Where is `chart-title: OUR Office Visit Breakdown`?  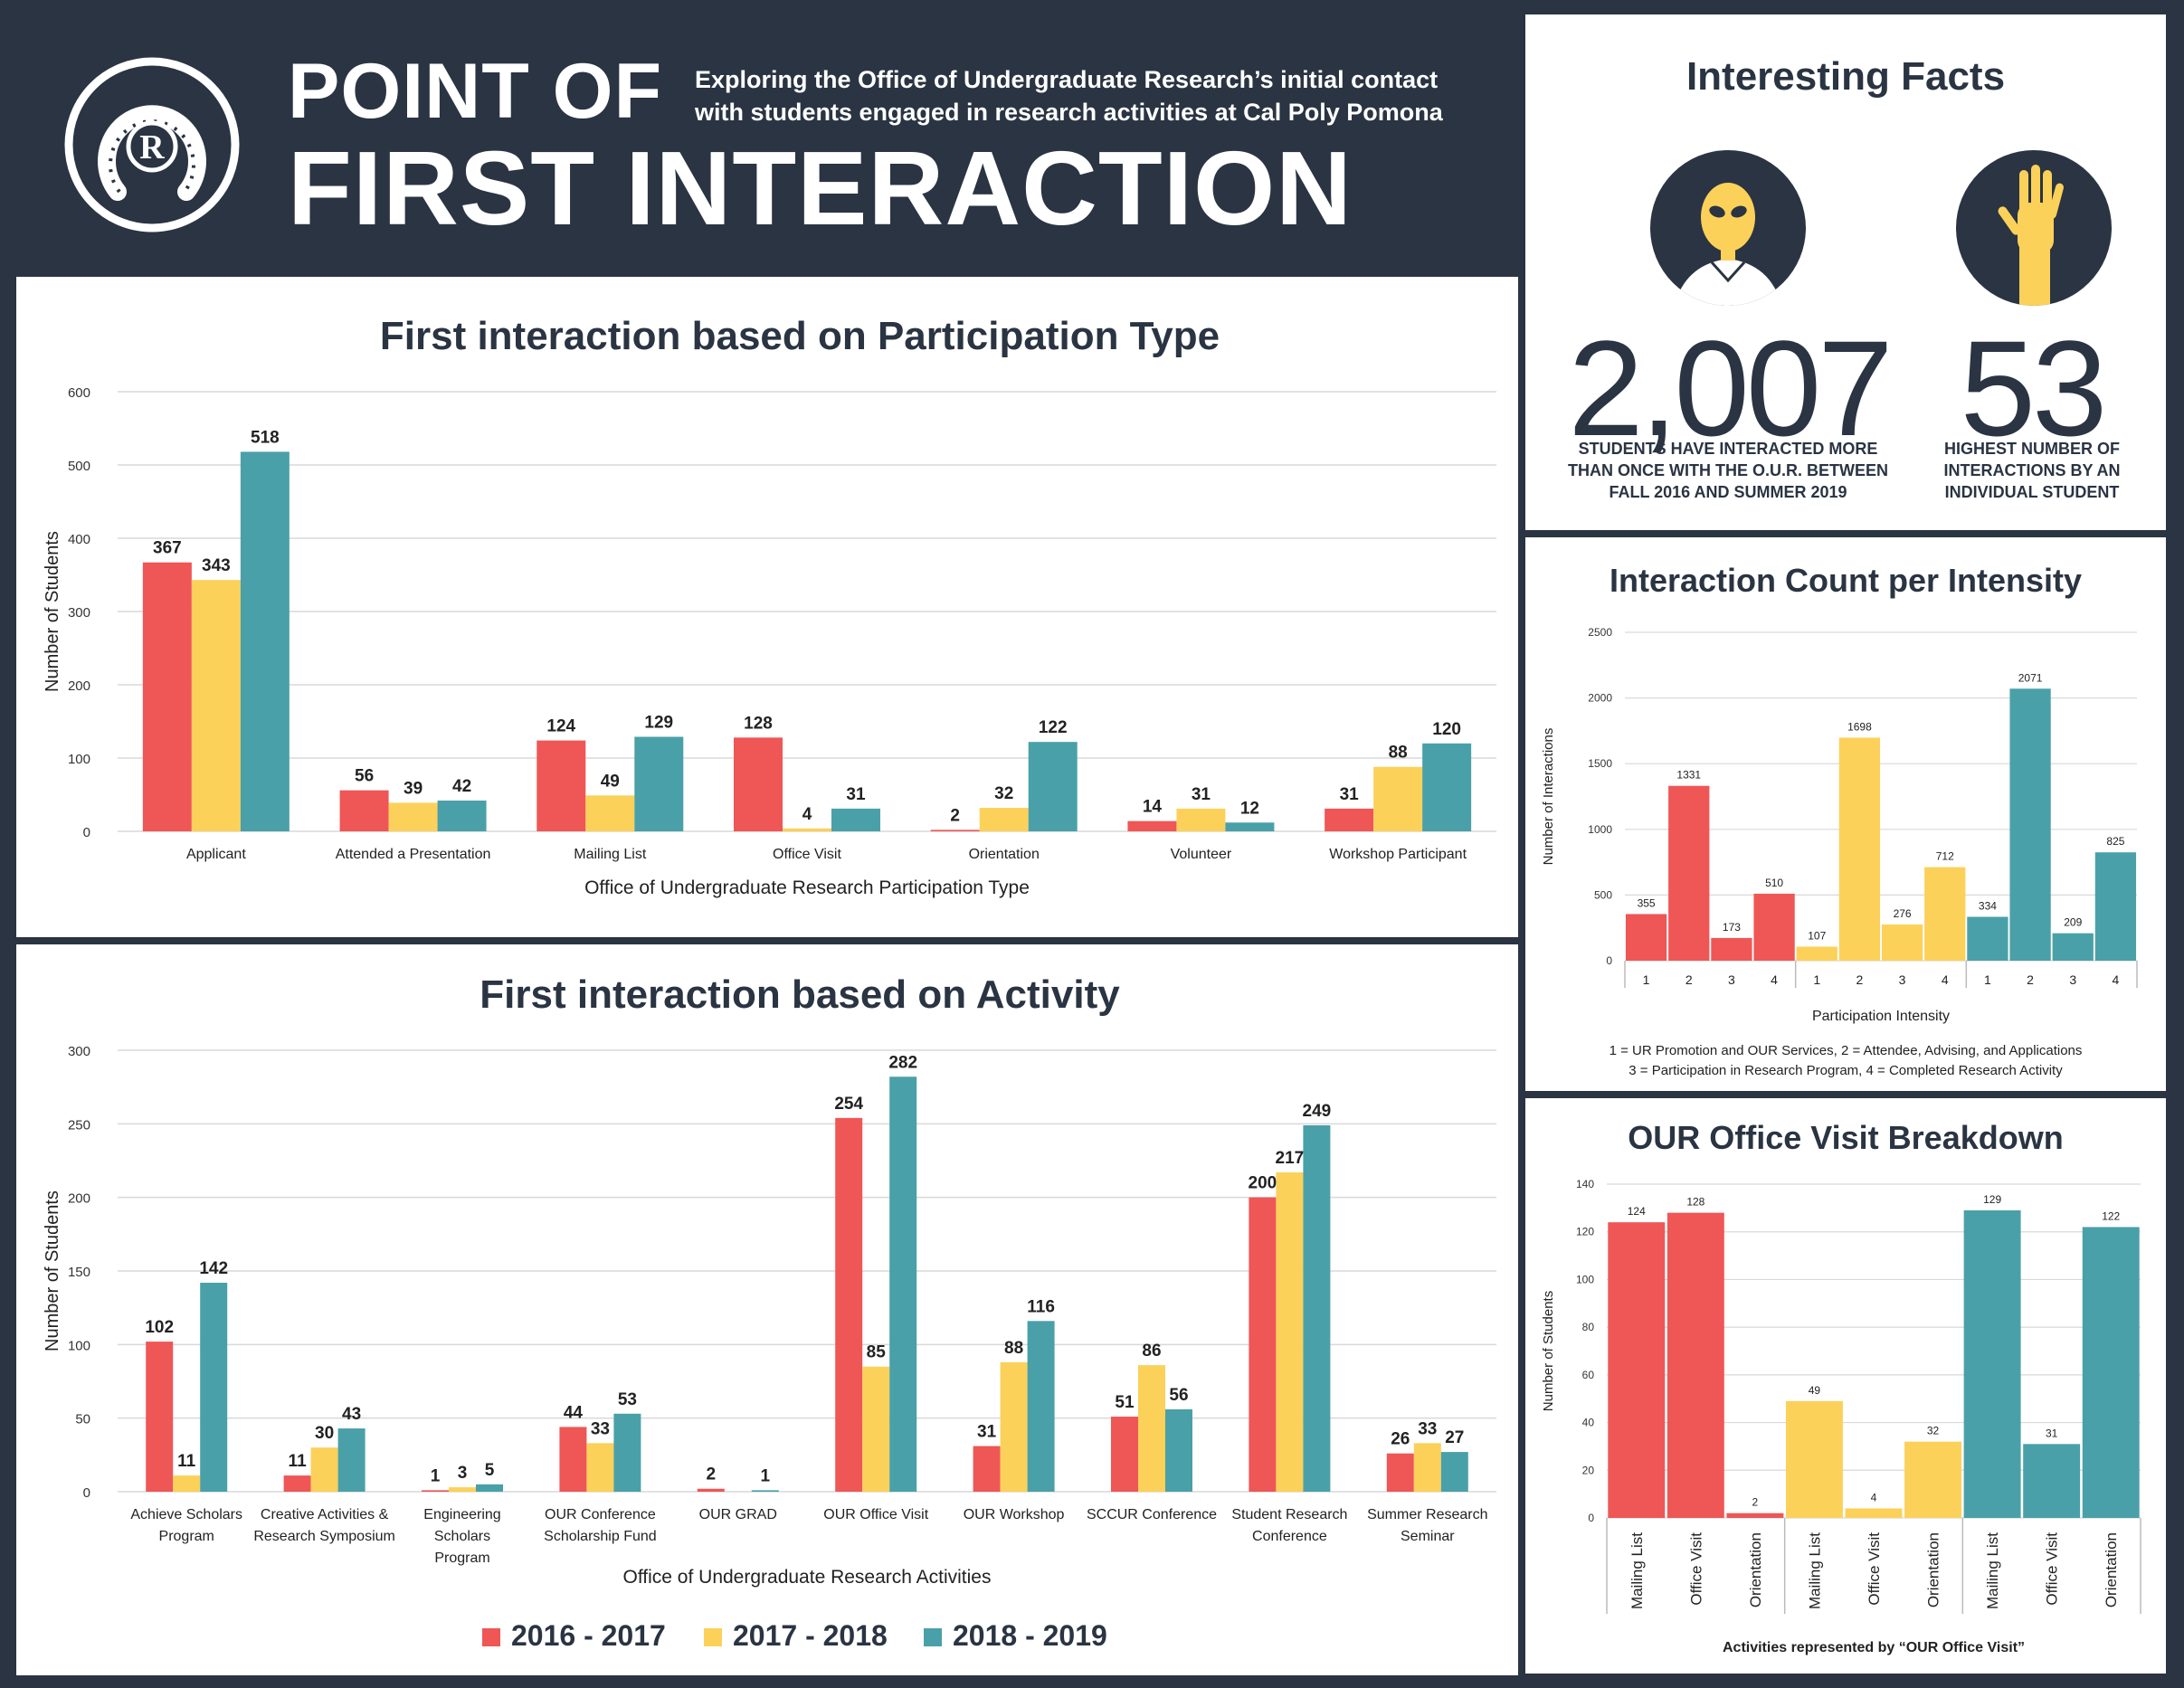
chart-title: OUR Office Visit Breakdown is located at coordinates (1845, 1137).